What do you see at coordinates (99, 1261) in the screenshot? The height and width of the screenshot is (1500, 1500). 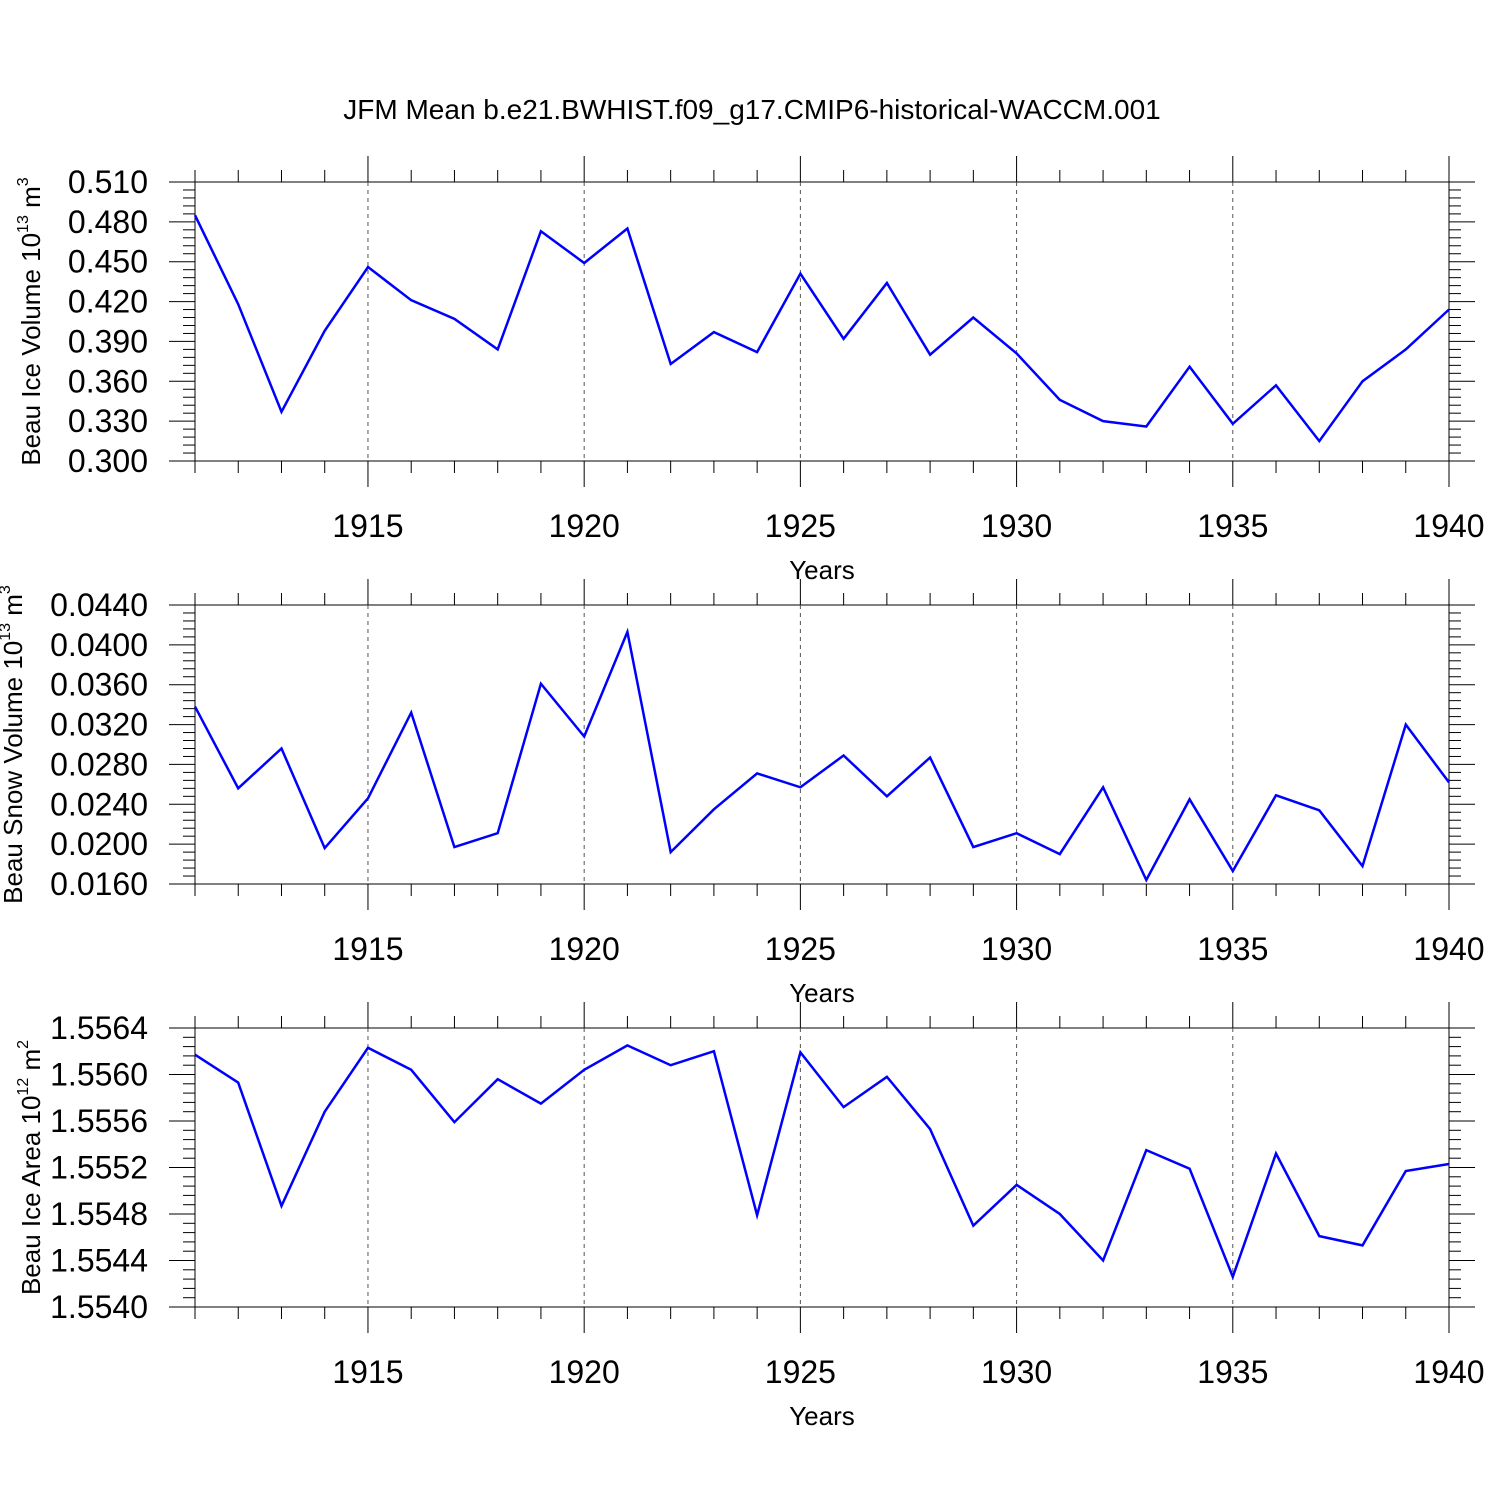 I see `y-tick-label: 1.5544` at bounding box center [99, 1261].